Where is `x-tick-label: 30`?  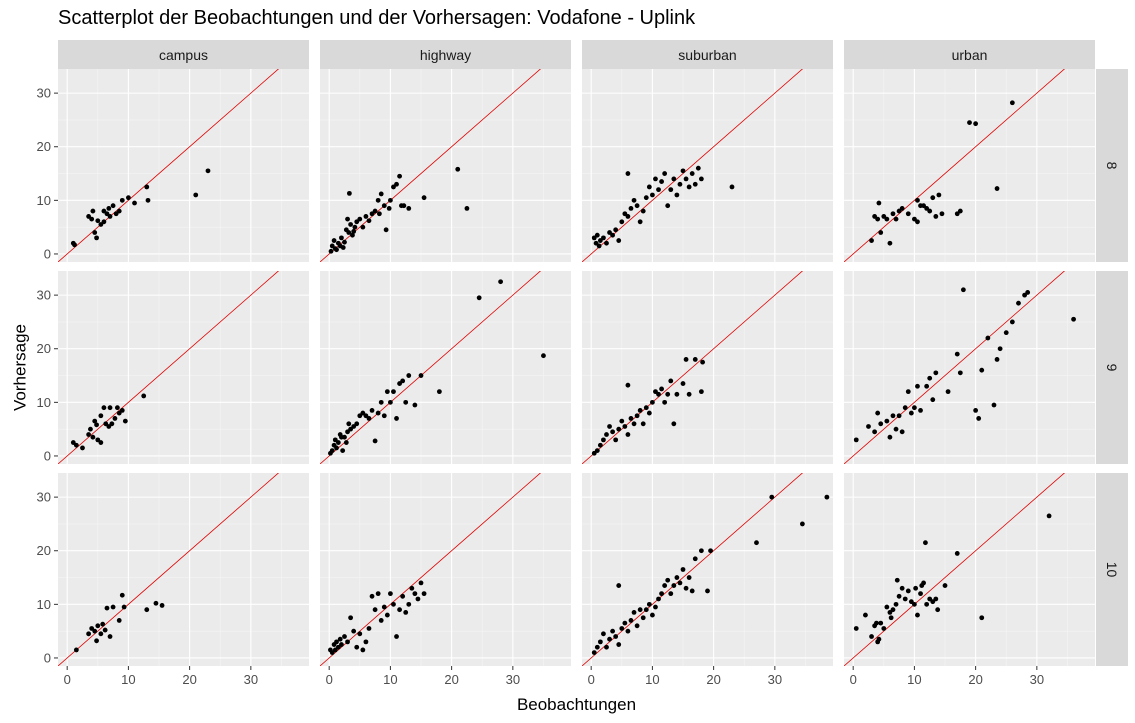
x-tick-label: 30 is located at coordinates (1037, 679).